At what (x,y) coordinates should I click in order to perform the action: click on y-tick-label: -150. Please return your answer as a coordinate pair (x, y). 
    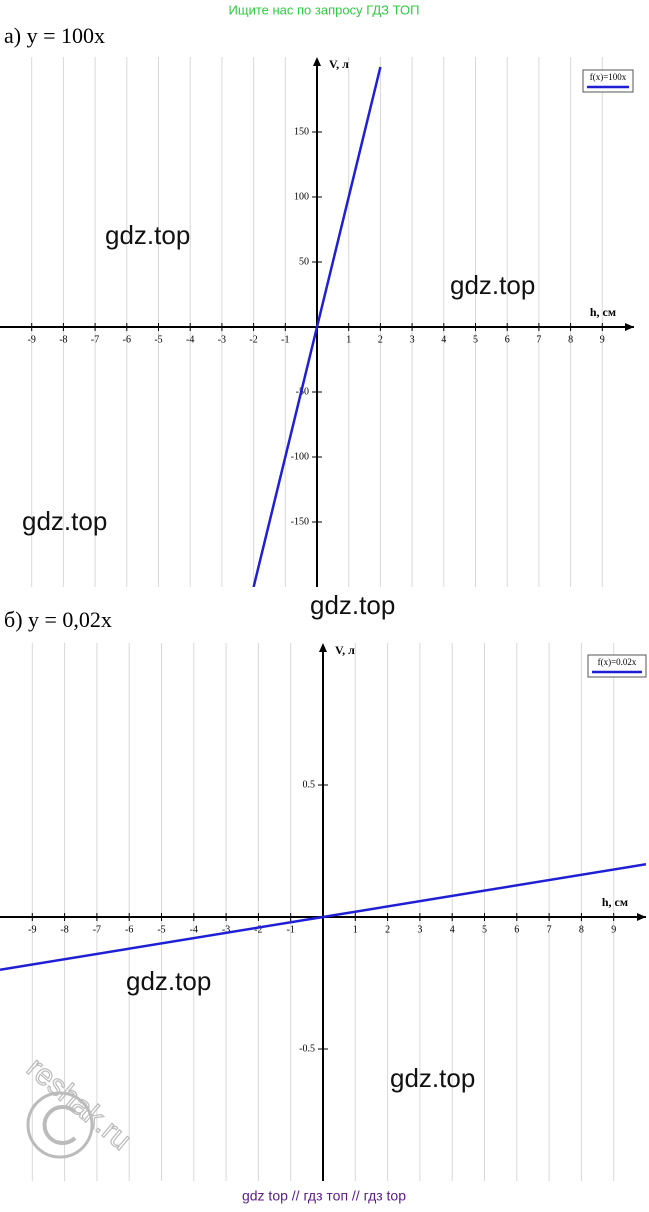
    Looking at the image, I should click on (300, 521).